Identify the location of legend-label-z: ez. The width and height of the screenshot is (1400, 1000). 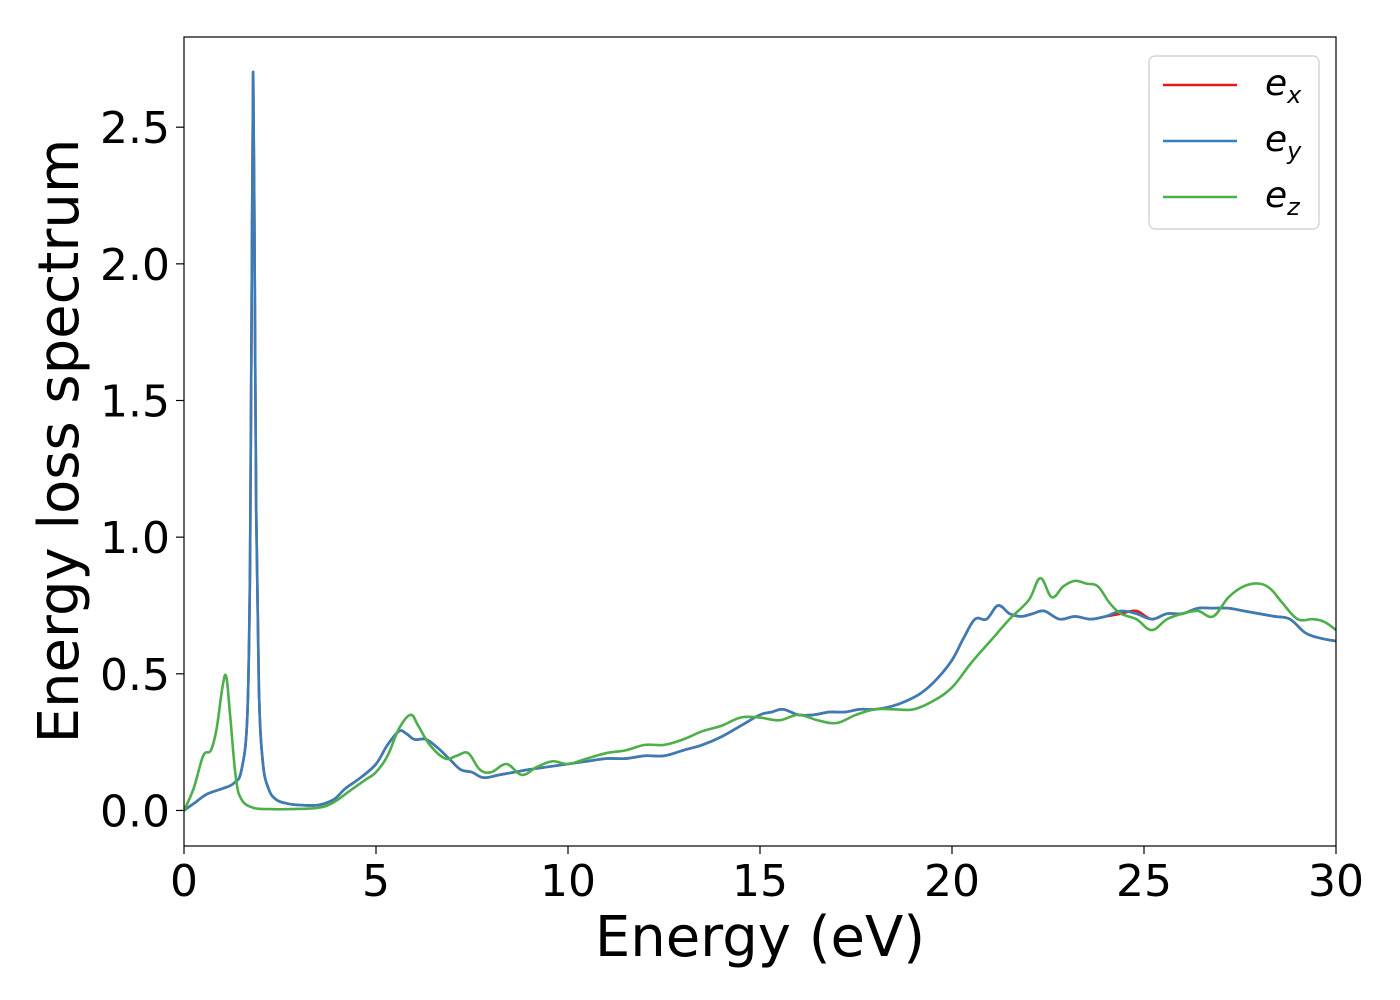
(1283, 198).